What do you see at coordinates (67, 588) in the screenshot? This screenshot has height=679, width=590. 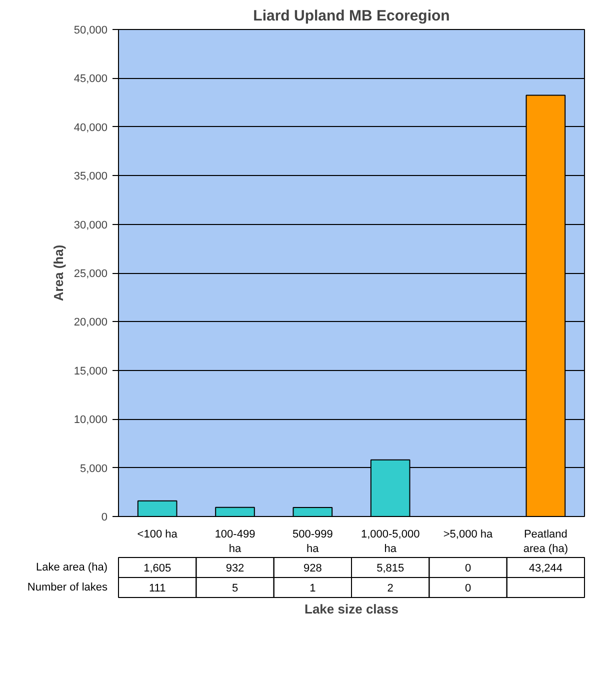 I see `text: Number of lakes` at bounding box center [67, 588].